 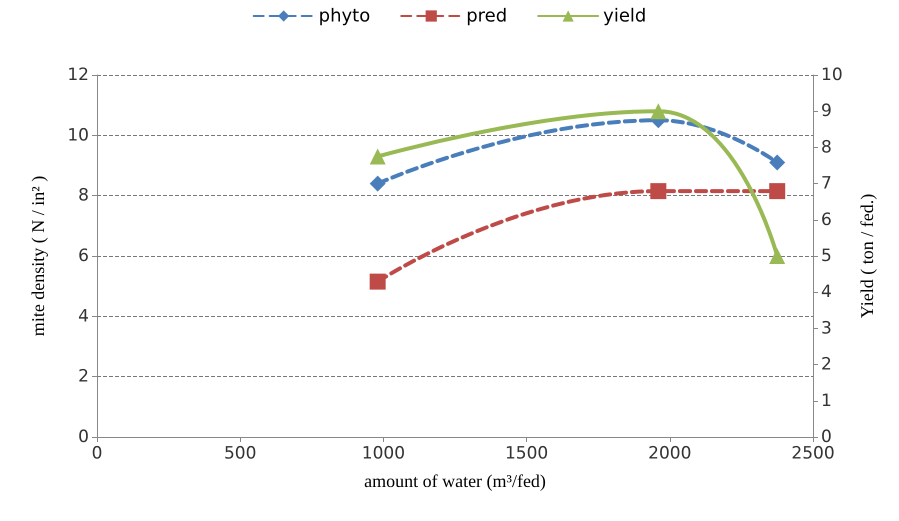 I want to click on y2-axis-title: Yield ( ton / fed.), so click(x=867, y=256).